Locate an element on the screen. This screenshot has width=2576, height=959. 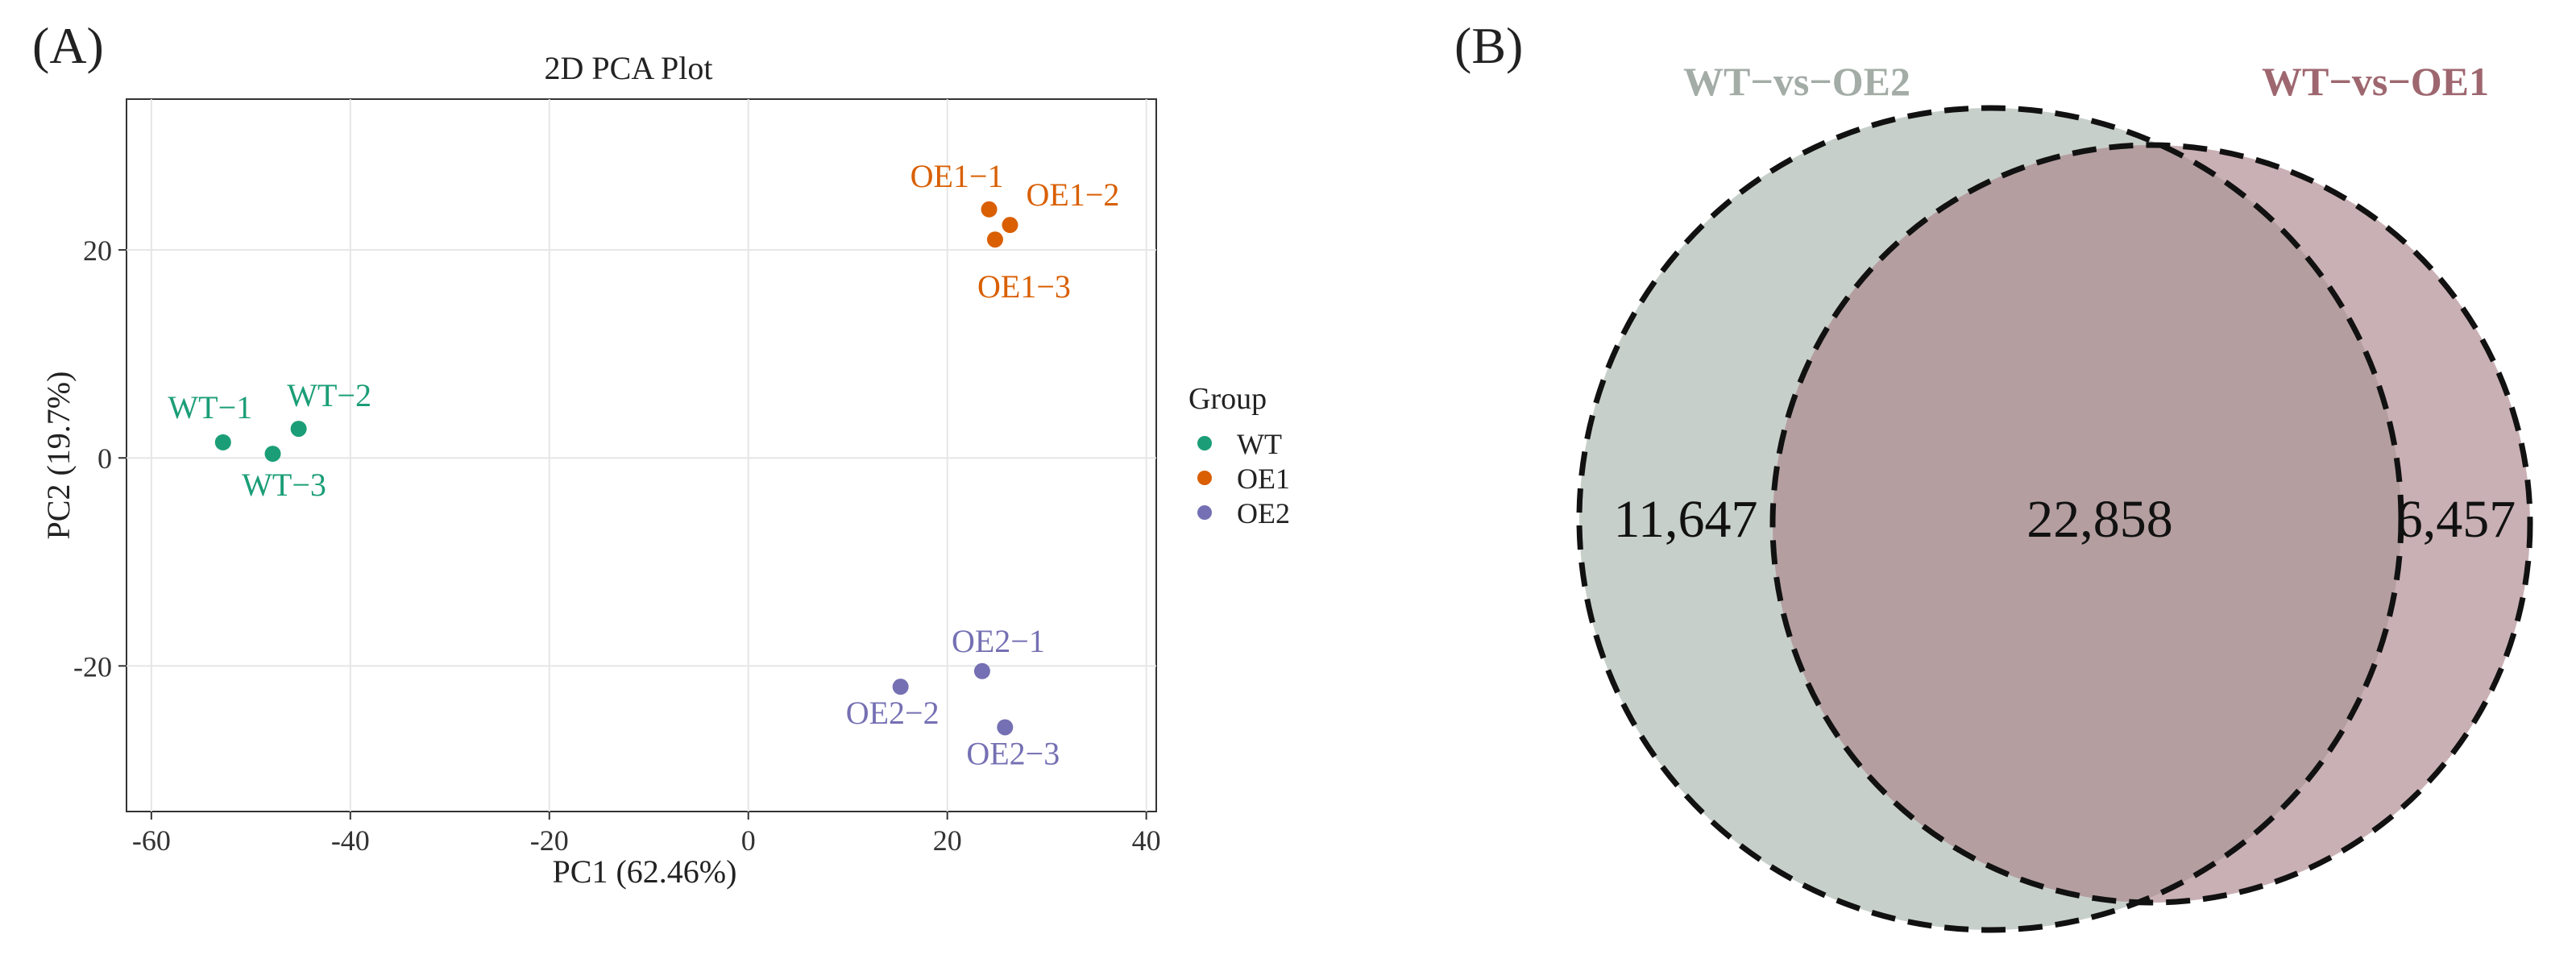
y-tick-label: -20 is located at coordinates (92, 667).